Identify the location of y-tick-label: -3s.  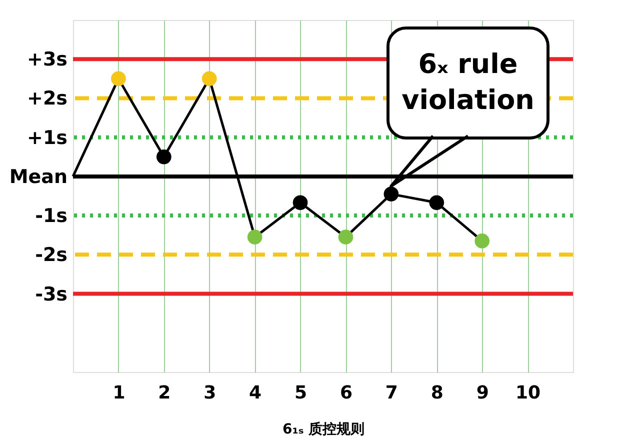
(51, 294).